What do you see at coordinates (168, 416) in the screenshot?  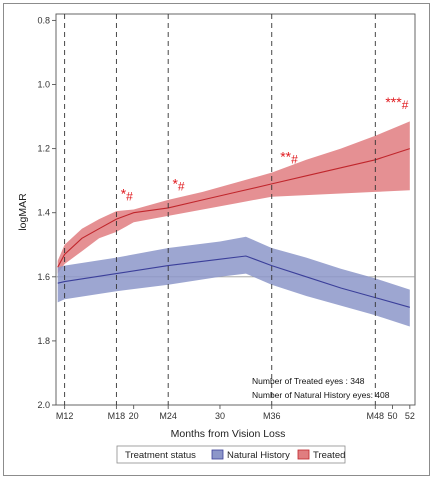 I see `x-tick-label: M24` at bounding box center [168, 416].